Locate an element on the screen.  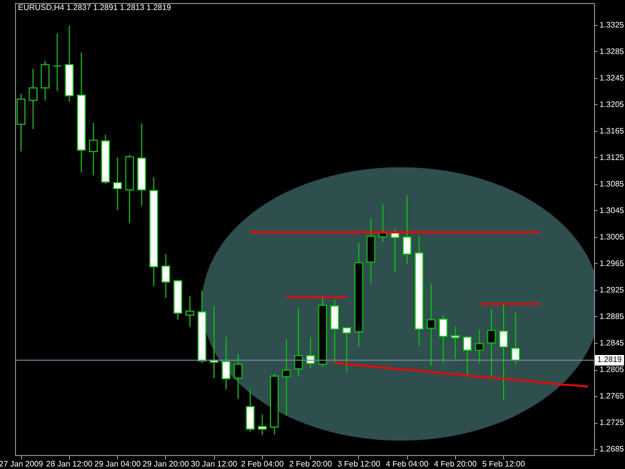
y-tick-label: 1.2765 is located at coordinates (612, 396).